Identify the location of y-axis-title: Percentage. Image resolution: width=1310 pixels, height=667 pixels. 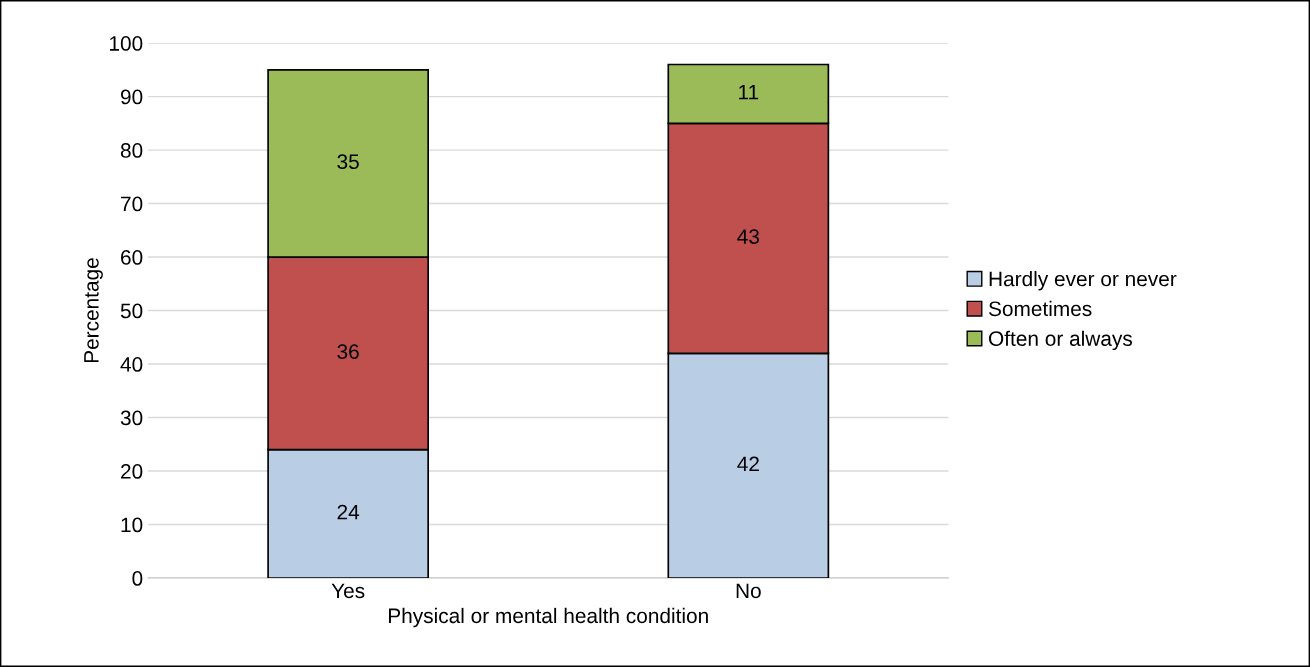
(93, 310).